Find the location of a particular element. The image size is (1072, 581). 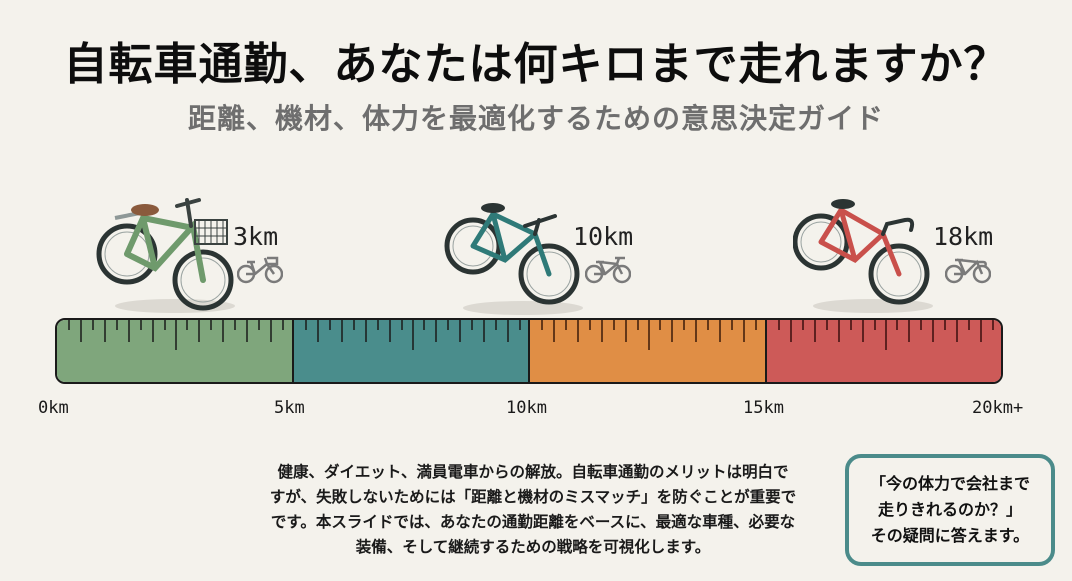

distance-label-crossover: 10km is located at coordinates (603, 236).